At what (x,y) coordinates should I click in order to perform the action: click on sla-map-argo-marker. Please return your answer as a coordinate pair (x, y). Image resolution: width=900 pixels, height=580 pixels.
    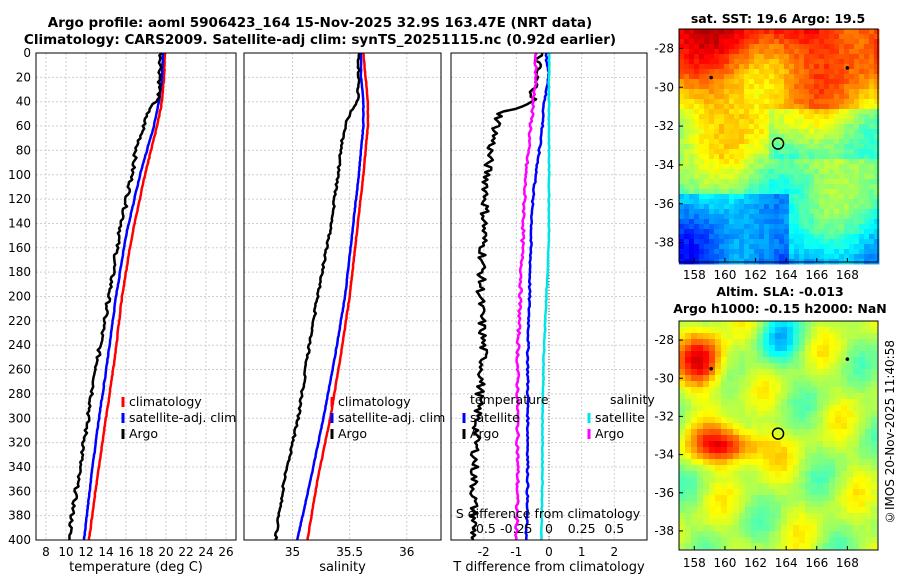
    Looking at the image, I should click on (778, 433).